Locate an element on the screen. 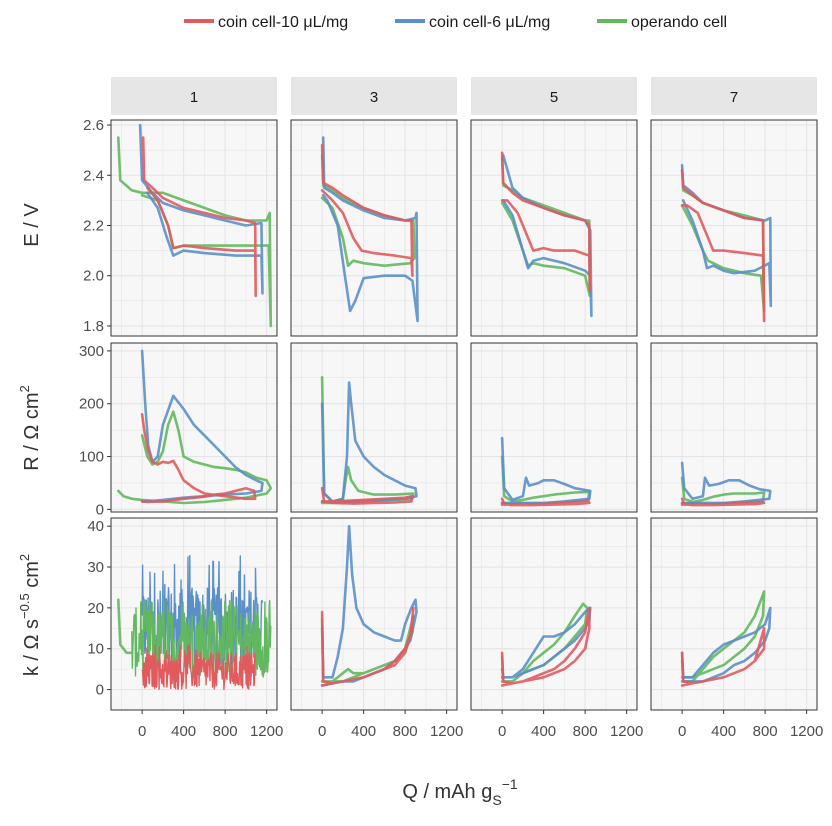  y-tick-label: 2.0 is located at coordinates (93, 276).